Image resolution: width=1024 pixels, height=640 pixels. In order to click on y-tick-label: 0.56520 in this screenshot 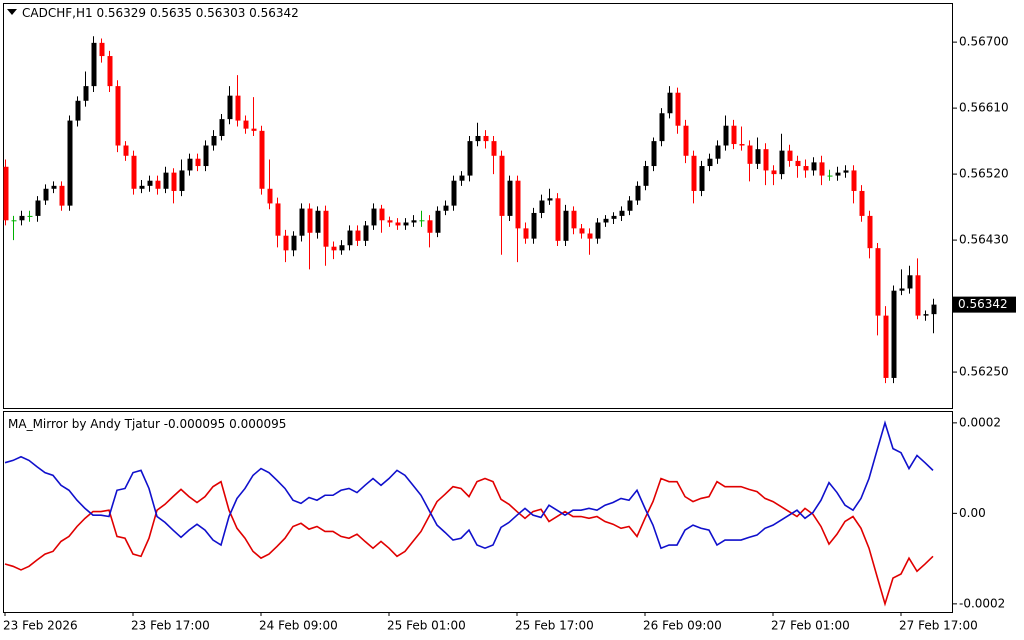, I will do `click(984, 174)`.